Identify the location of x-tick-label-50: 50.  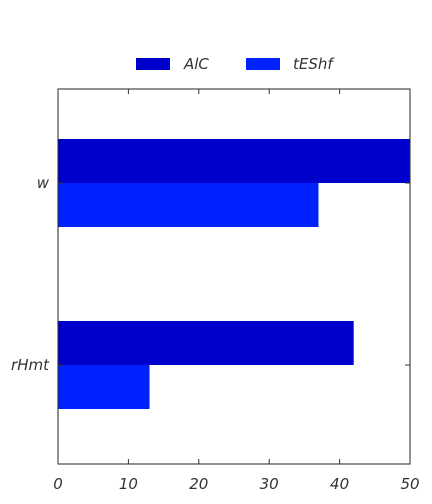
(409, 484).